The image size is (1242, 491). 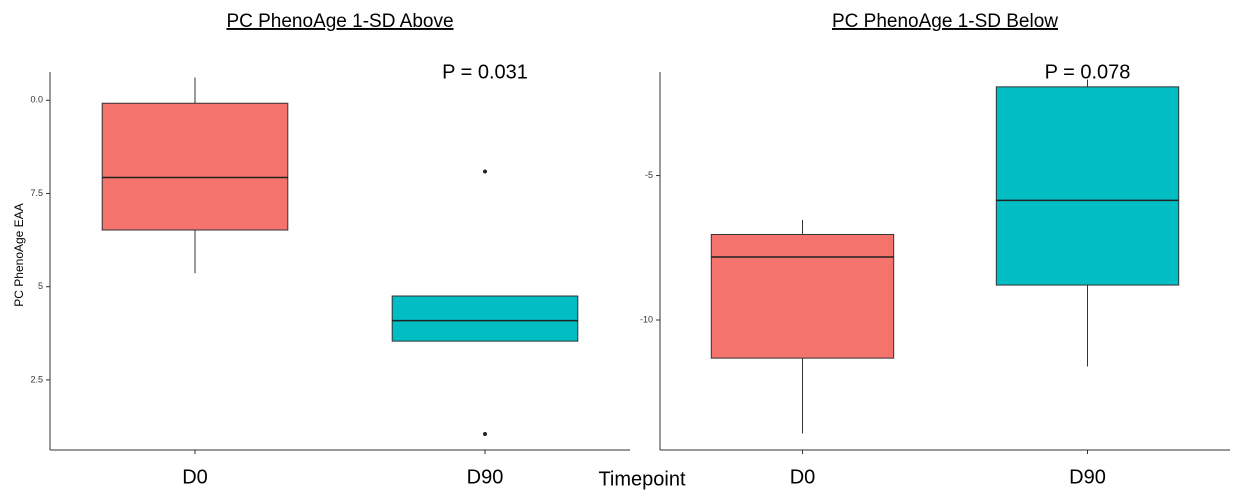 I want to click on y-tick-label: 0.0, so click(x=36, y=100).